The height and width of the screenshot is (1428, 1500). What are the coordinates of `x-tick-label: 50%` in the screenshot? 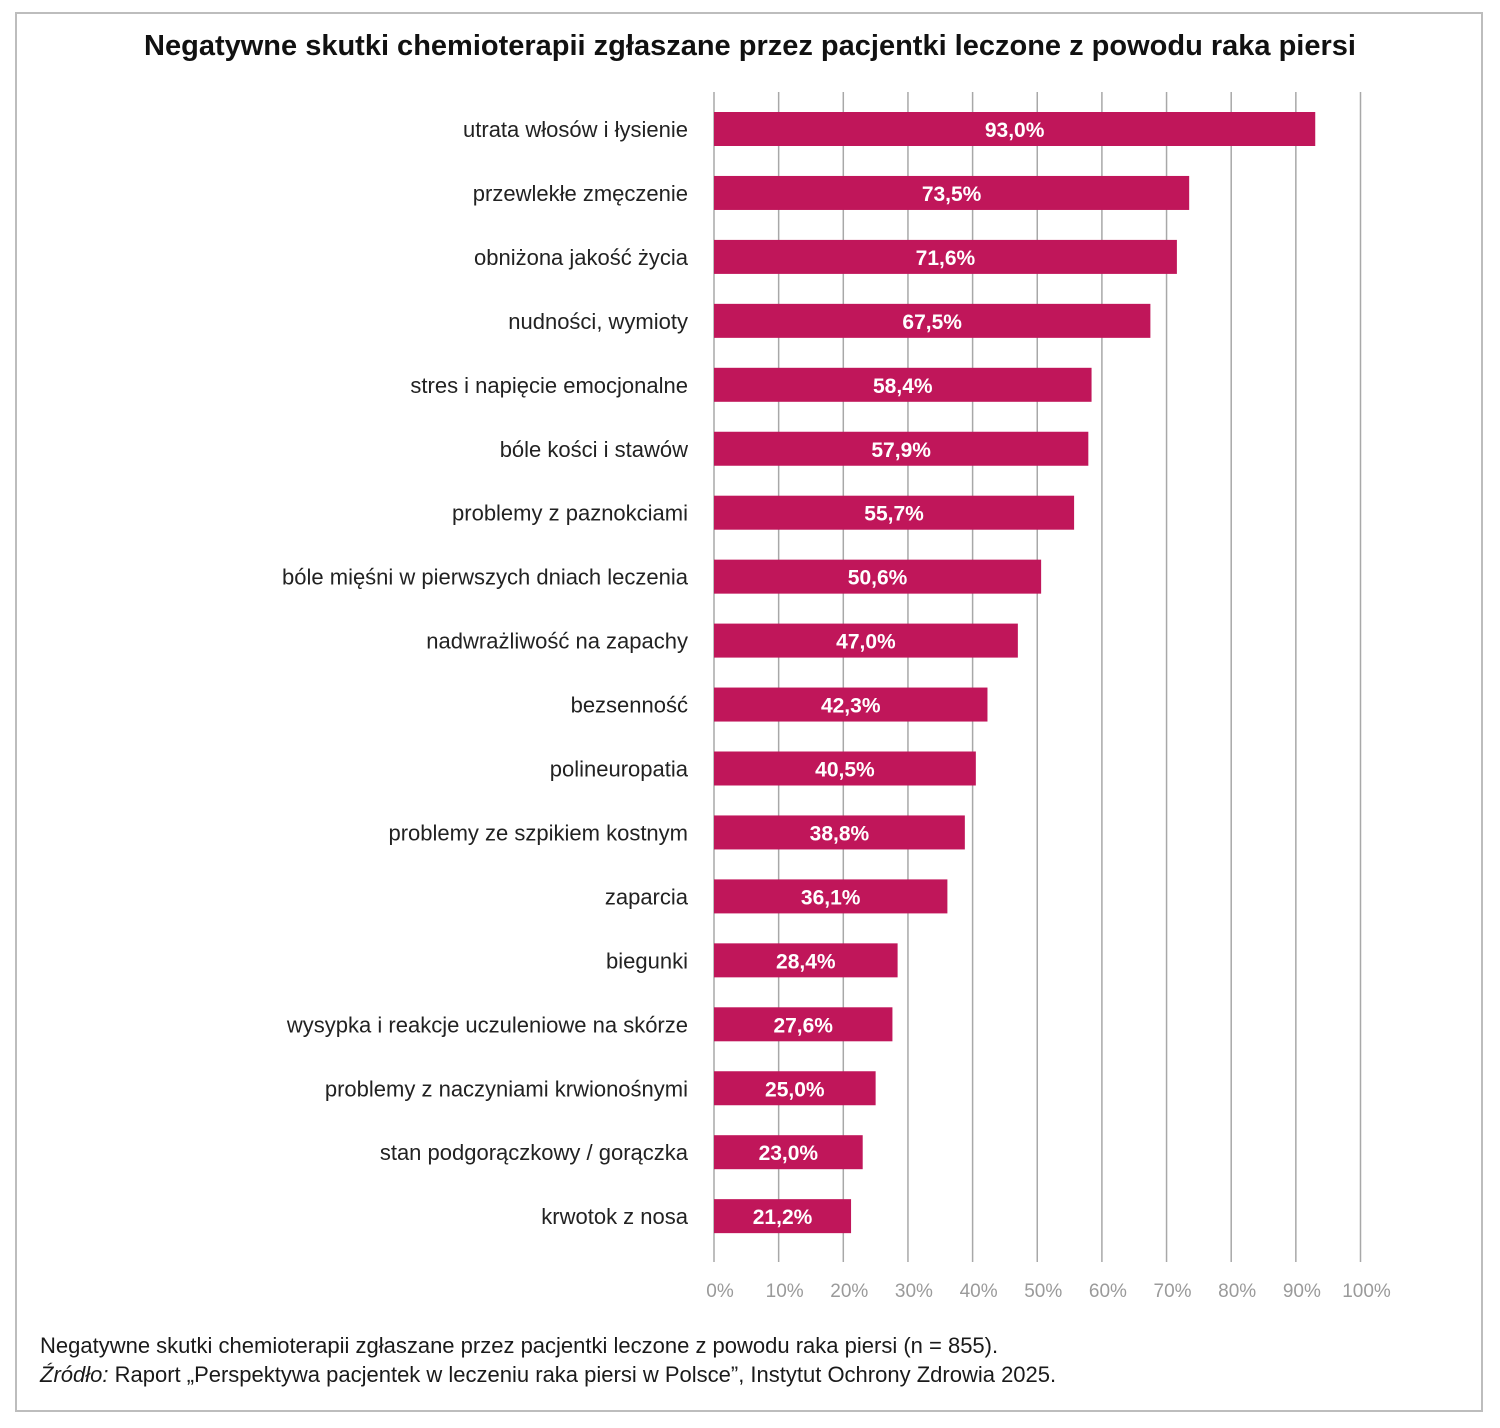 It's located at (1043, 1291).